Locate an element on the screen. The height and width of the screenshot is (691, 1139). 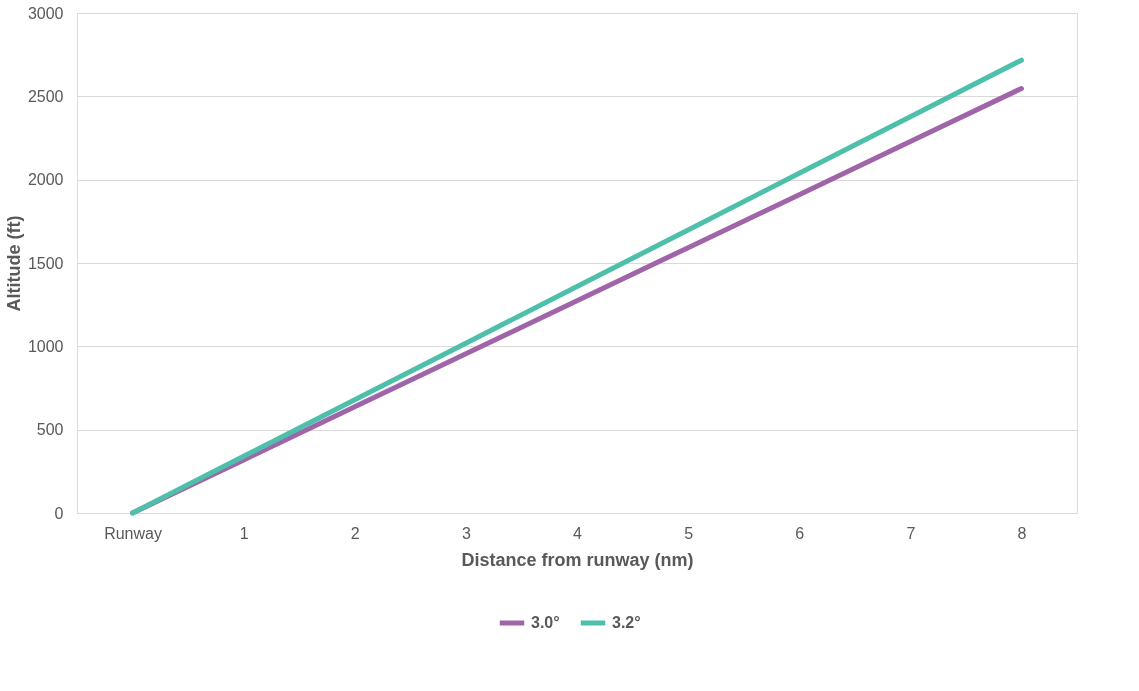
x-tick-label: 8 is located at coordinates (1022, 533).